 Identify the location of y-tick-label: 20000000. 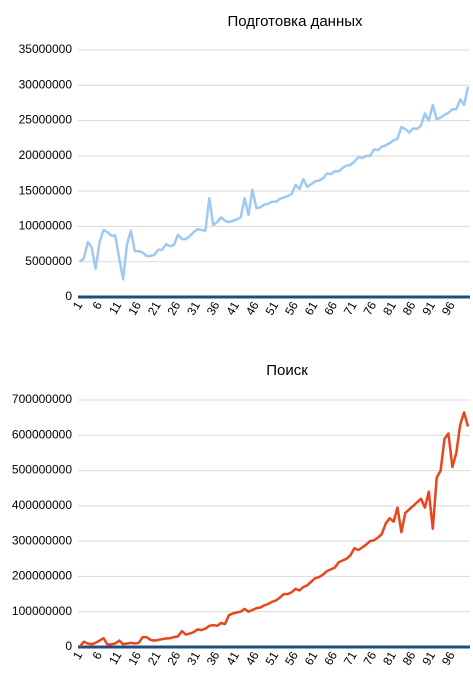
(46, 155).